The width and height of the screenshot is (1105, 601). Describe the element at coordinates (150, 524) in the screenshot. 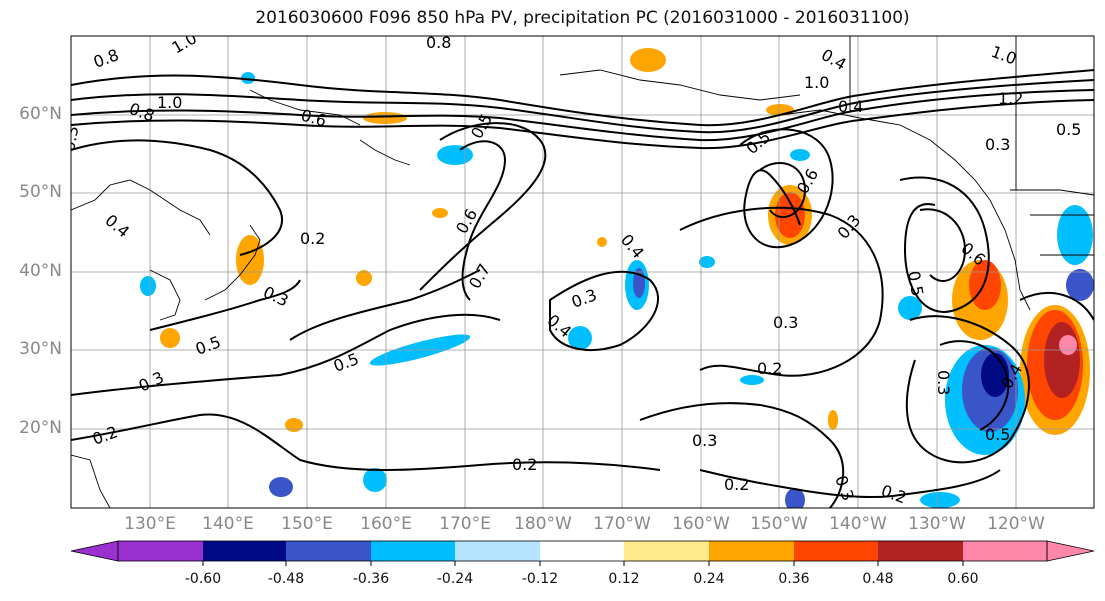

I see `lon-label: 130°E` at that location.